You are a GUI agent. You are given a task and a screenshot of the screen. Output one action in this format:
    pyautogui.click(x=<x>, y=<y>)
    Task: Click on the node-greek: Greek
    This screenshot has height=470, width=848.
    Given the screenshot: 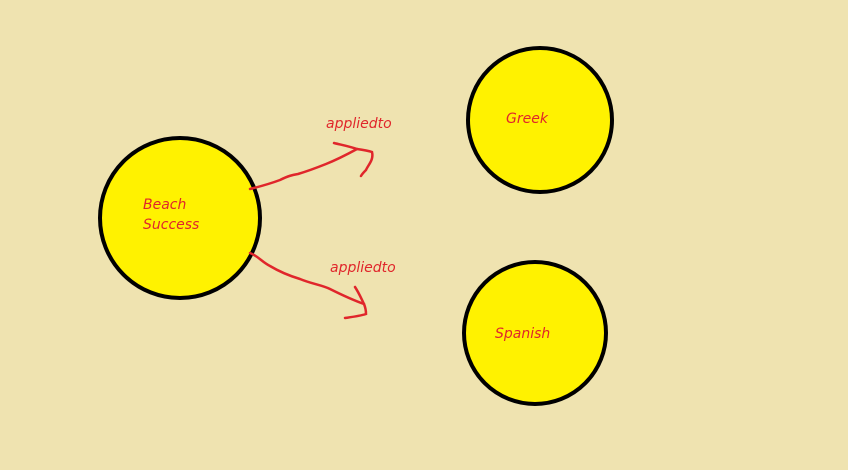 What is the action you would take?
    pyautogui.click(x=540, y=120)
    